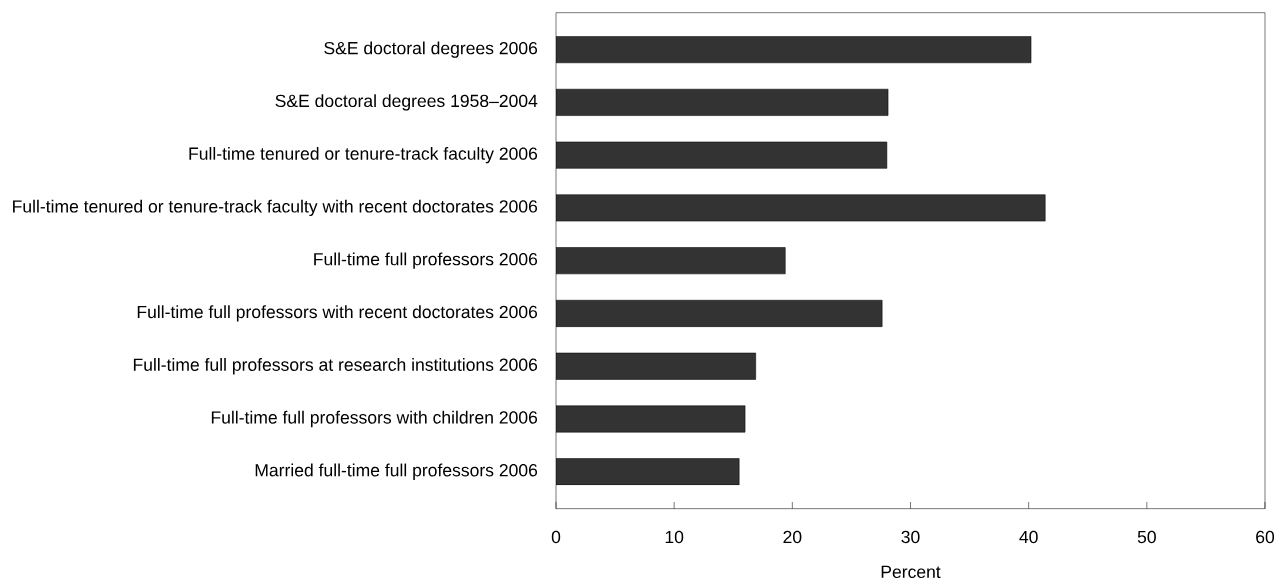 This screenshot has height=587, width=1284. I want to click on x-tick-label: 50, so click(1146, 537).